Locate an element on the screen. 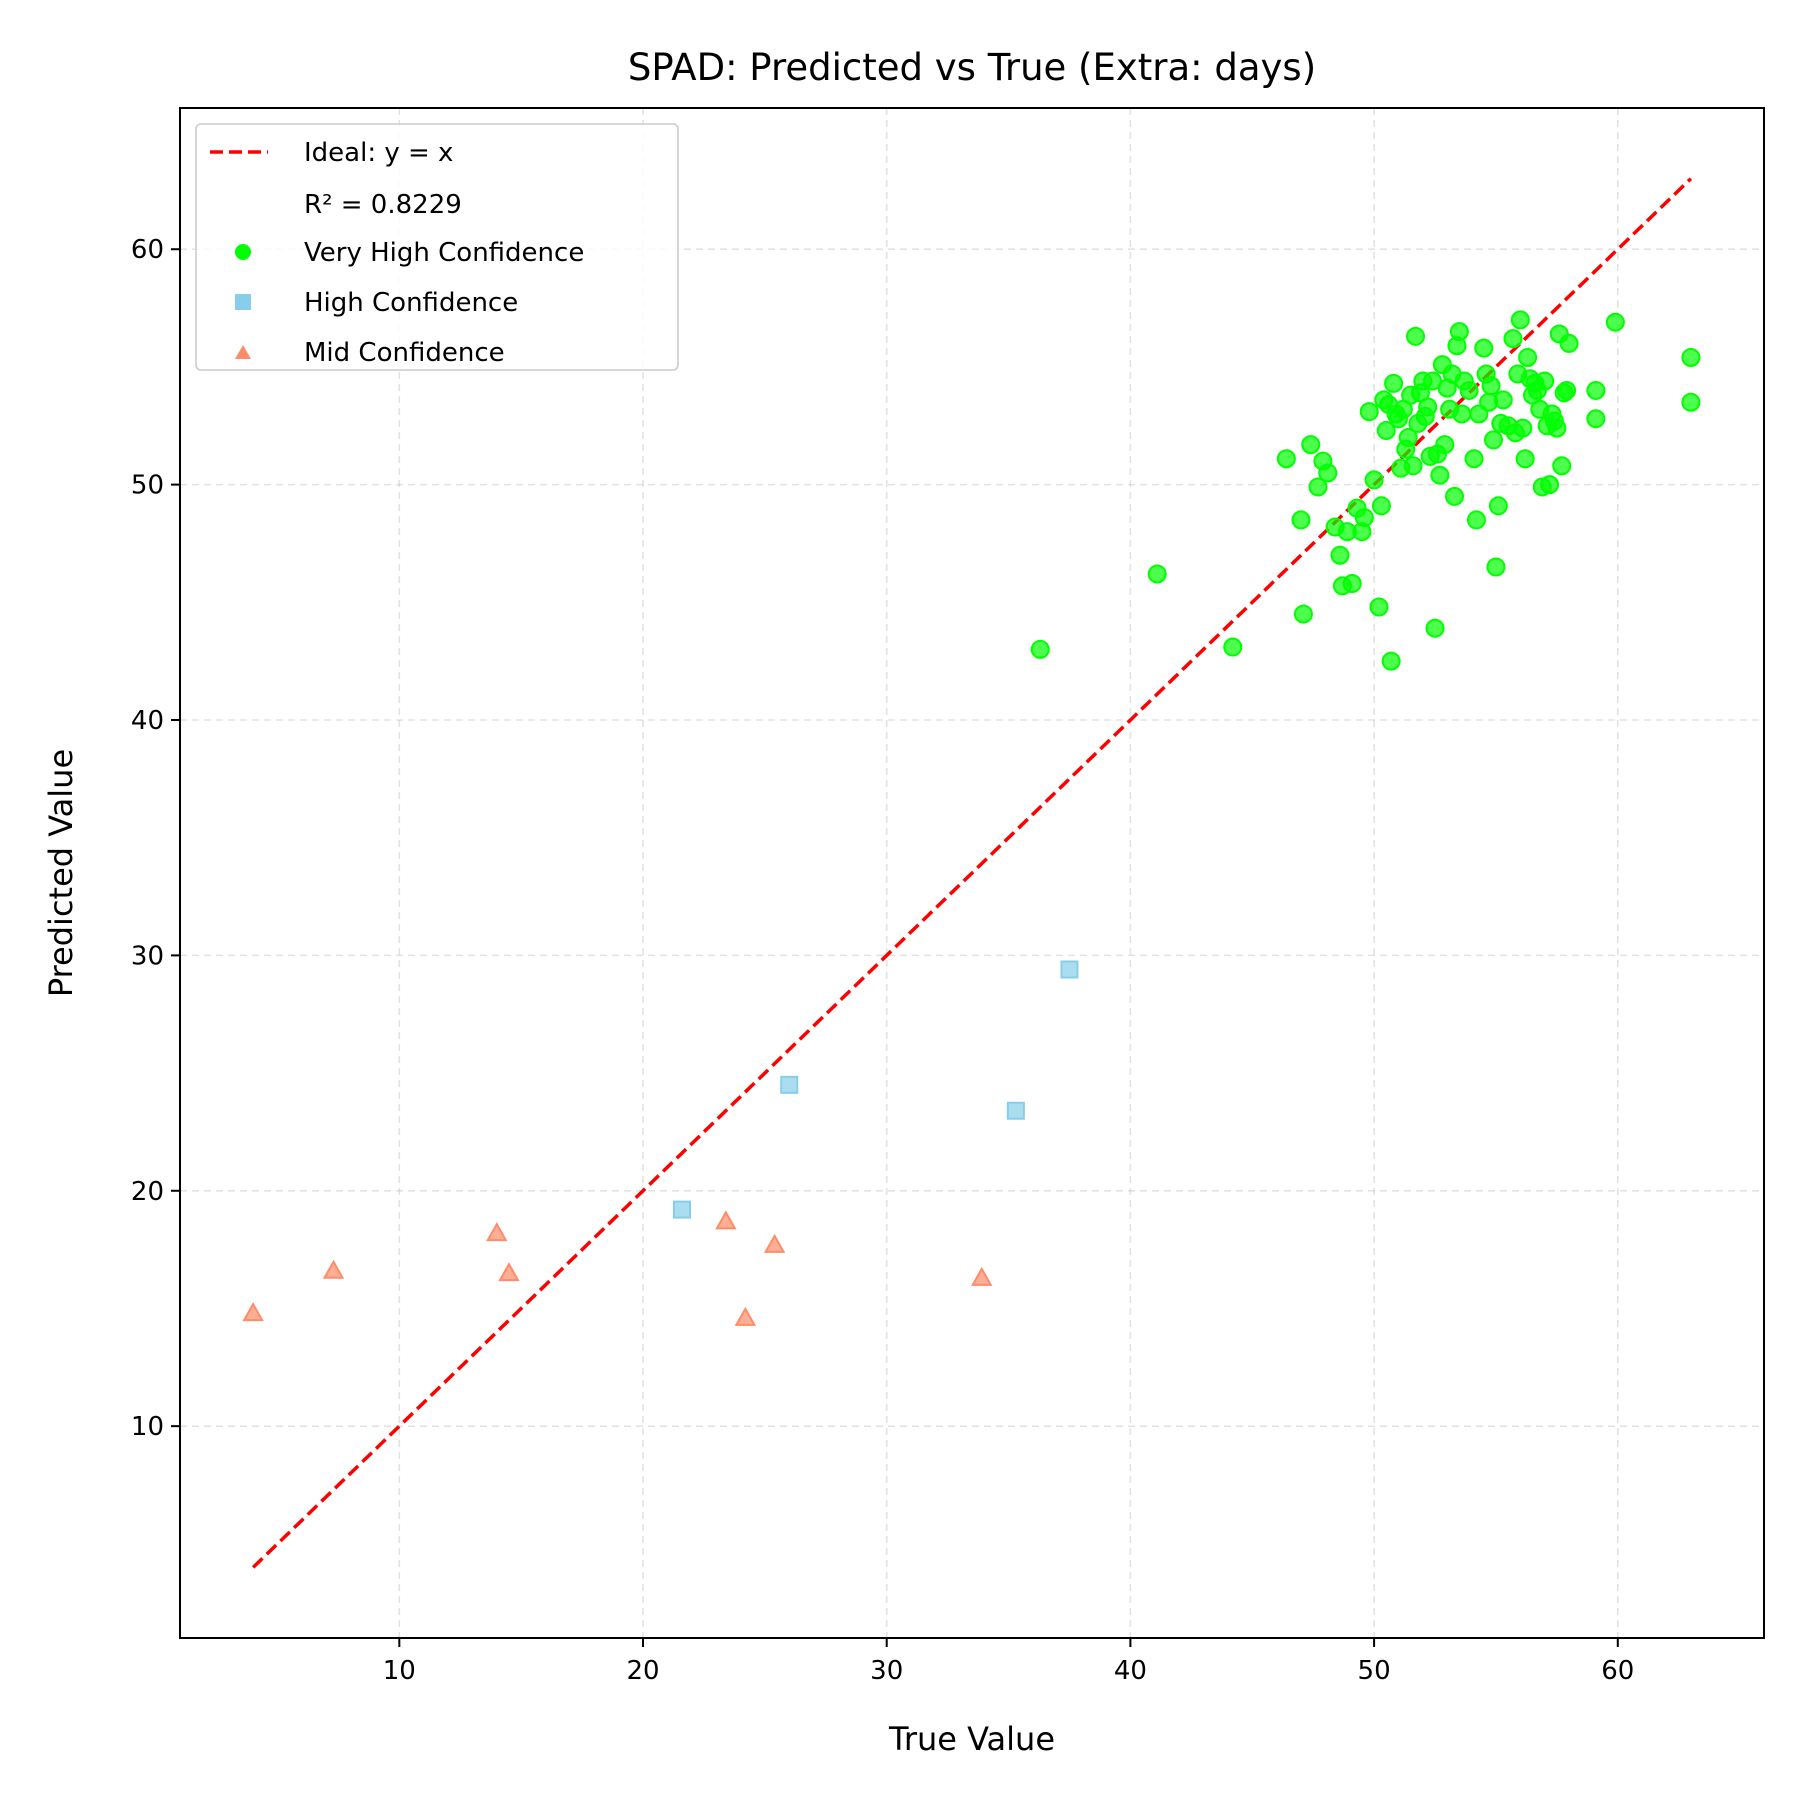 This screenshot has height=1800, width=1800. series-very-high-confidence is located at coordinates (1365, 490).